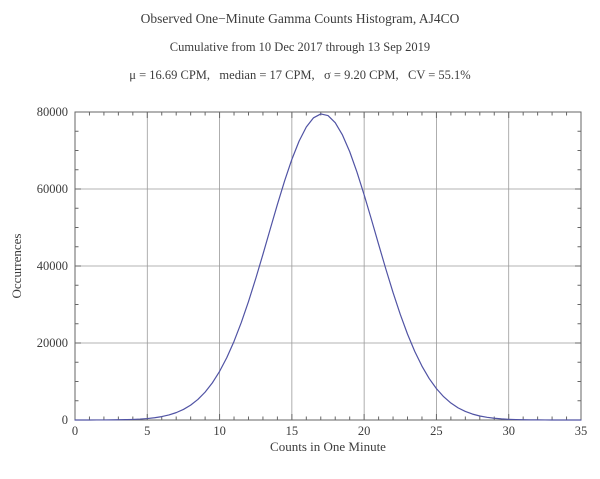 This screenshot has width=600, height=479. Describe the element at coordinates (364, 431) in the screenshot. I see `x-tick-label: 20` at that location.